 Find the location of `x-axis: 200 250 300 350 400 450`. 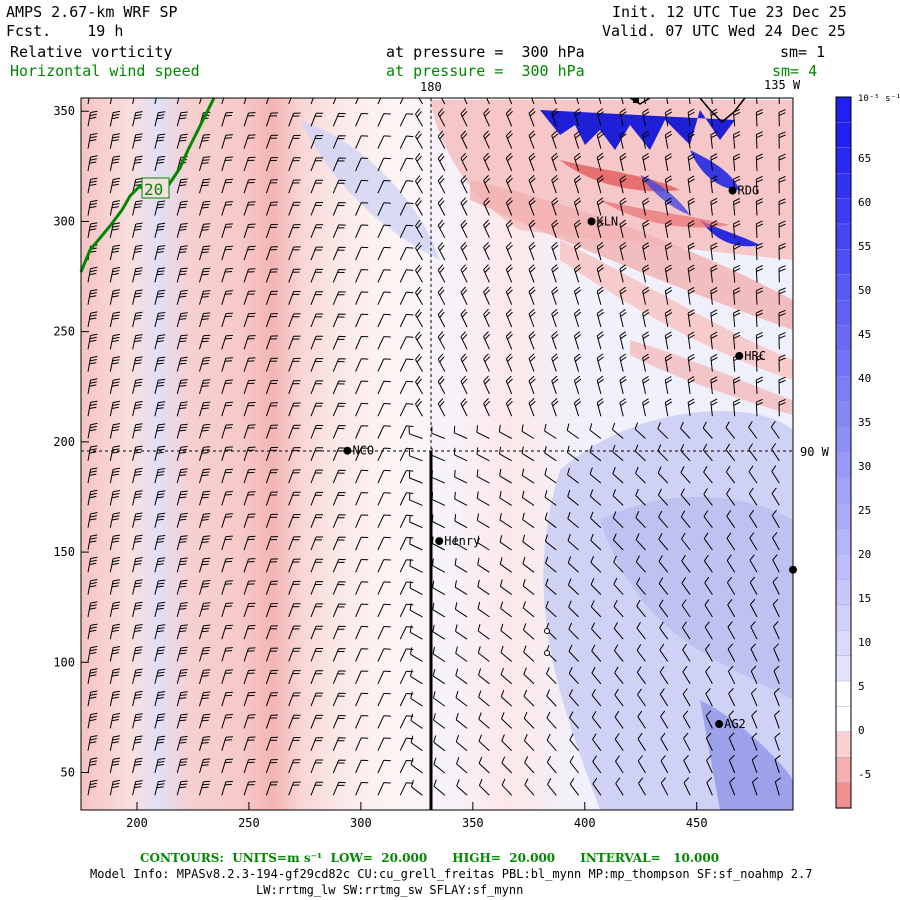

x-axis: 200 250 300 350 400 450 is located at coordinates (417, 816).